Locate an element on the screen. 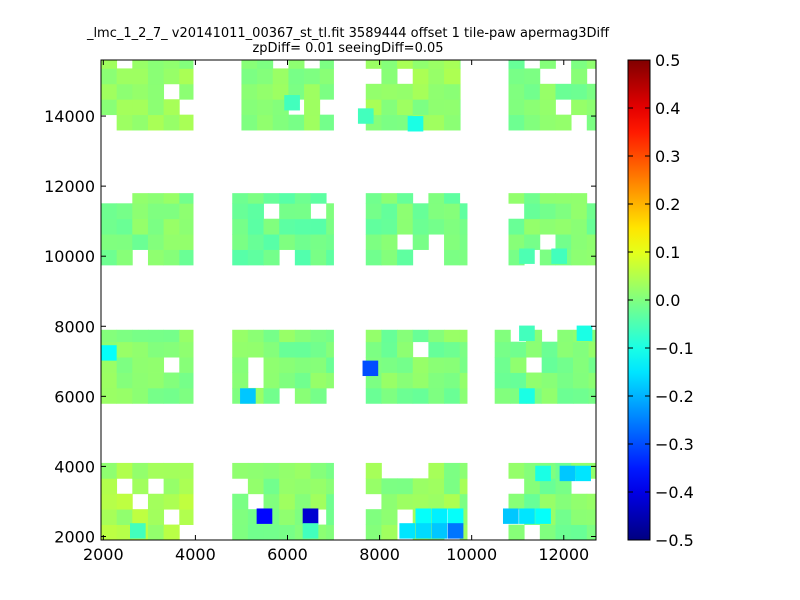 The image size is (800, 600). colorbar-tick-label: 0.4 is located at coordinates (667, 108).